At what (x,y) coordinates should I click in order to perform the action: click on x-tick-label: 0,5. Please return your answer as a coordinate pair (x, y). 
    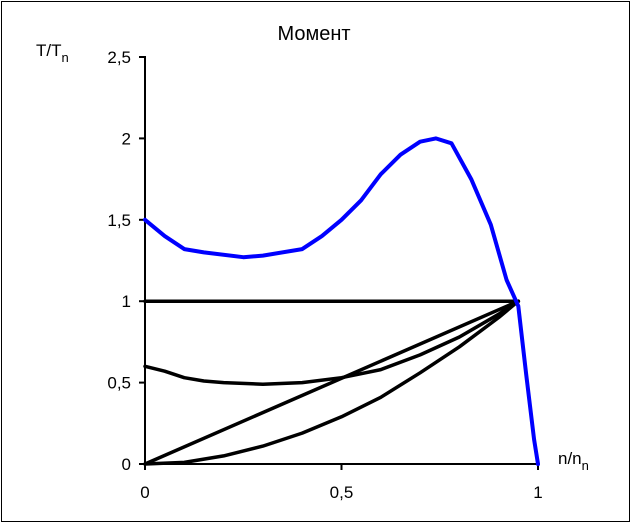
    Looking at the image, I should click on (342, 492).